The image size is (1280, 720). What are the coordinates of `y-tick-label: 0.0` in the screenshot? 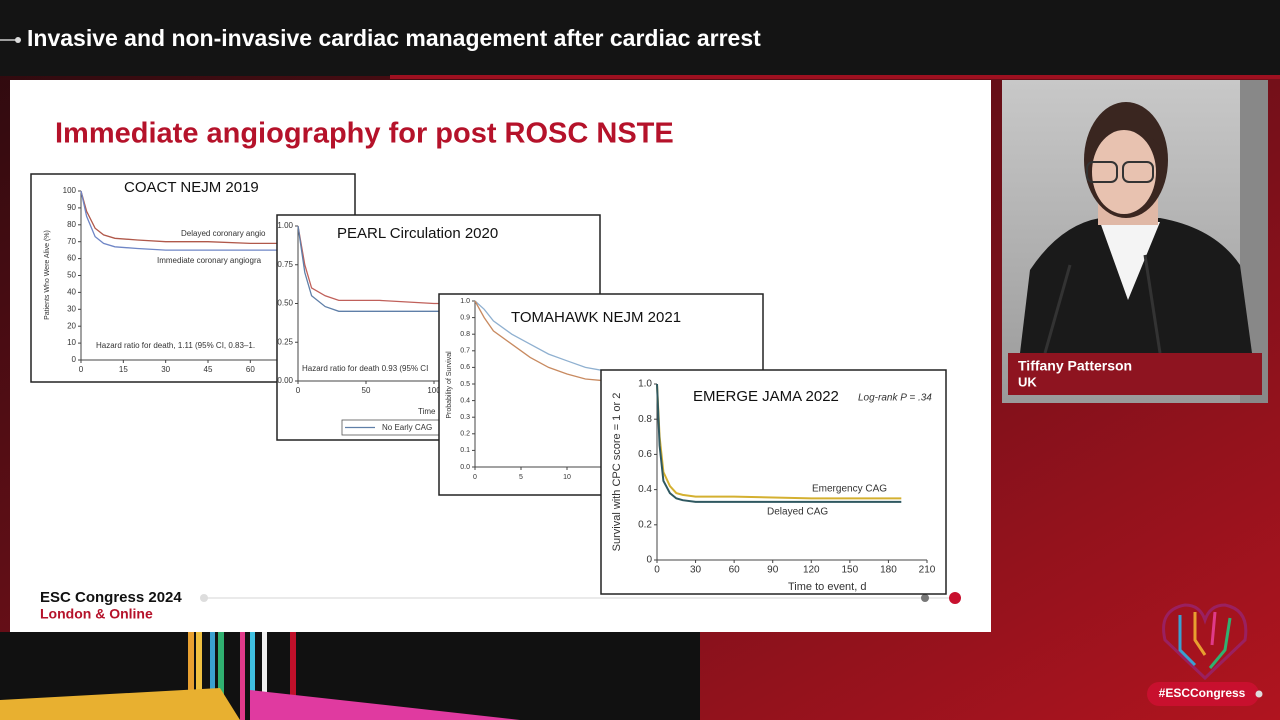 It's located at (465, 467).